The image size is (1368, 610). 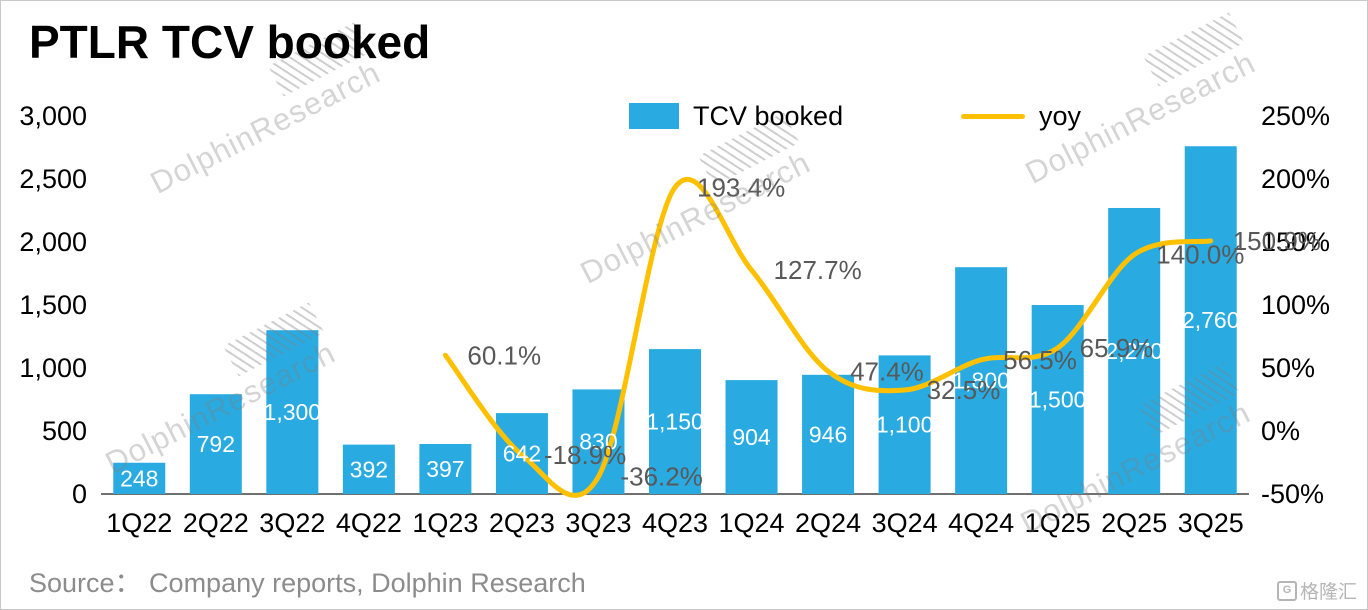 What do you see at coordinates (1200, 255) in the screenshot?
I see `yoy-value-label: 140.0%` at bounding box center [1200, 255].